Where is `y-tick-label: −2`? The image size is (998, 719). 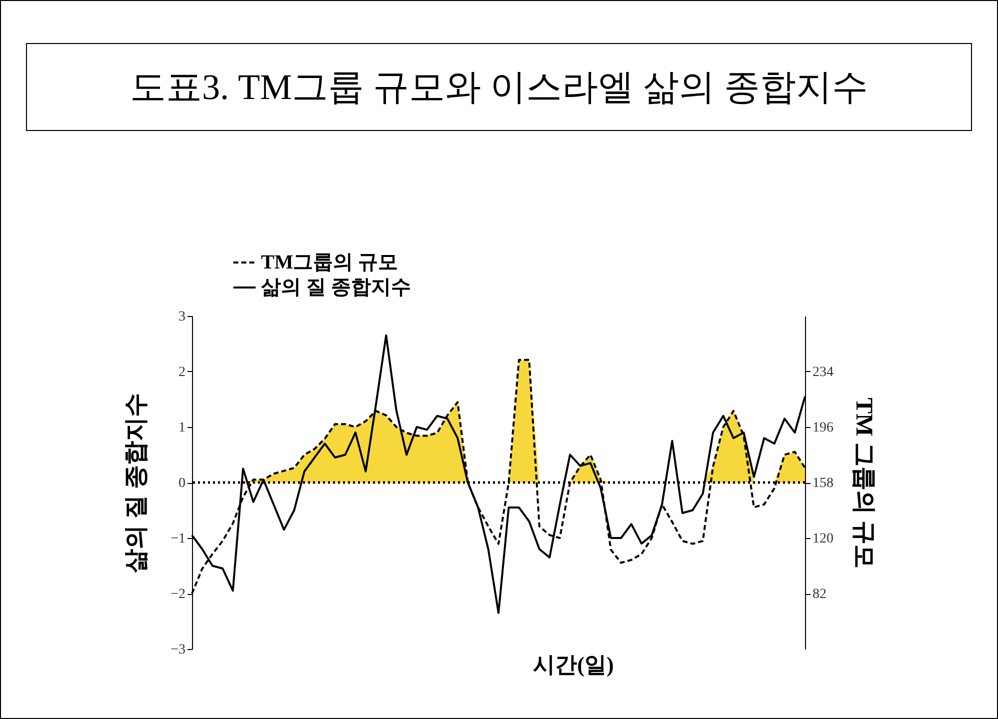
y-tick-label: −2 is located at coordinates (178, 594).